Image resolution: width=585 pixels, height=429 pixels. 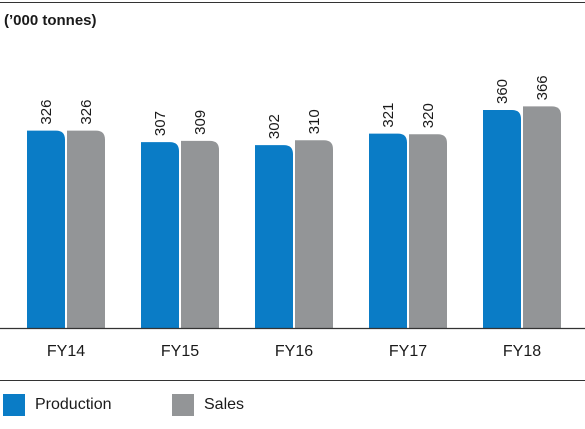 What do you see at coordinates (542, 217) in the screenshot?
I see `bar-sales-fy18` at bounding box center [542, 217].